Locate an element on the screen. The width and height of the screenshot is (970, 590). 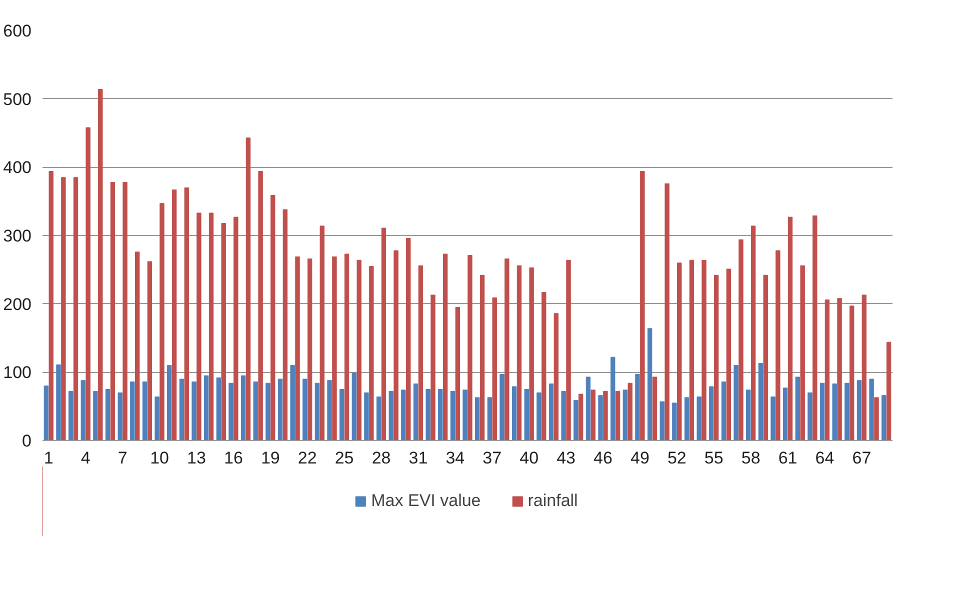
x-tick-label: 7 is located at coordinates (123, 458).